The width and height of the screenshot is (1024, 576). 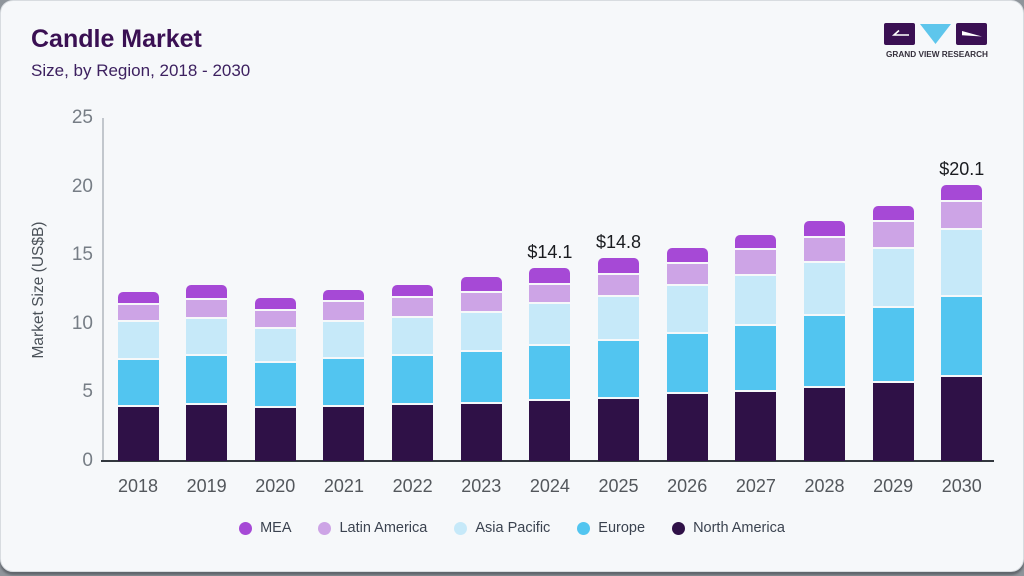 I want to click on bar-segment-north-america-2026, so click(x=687, y=426).